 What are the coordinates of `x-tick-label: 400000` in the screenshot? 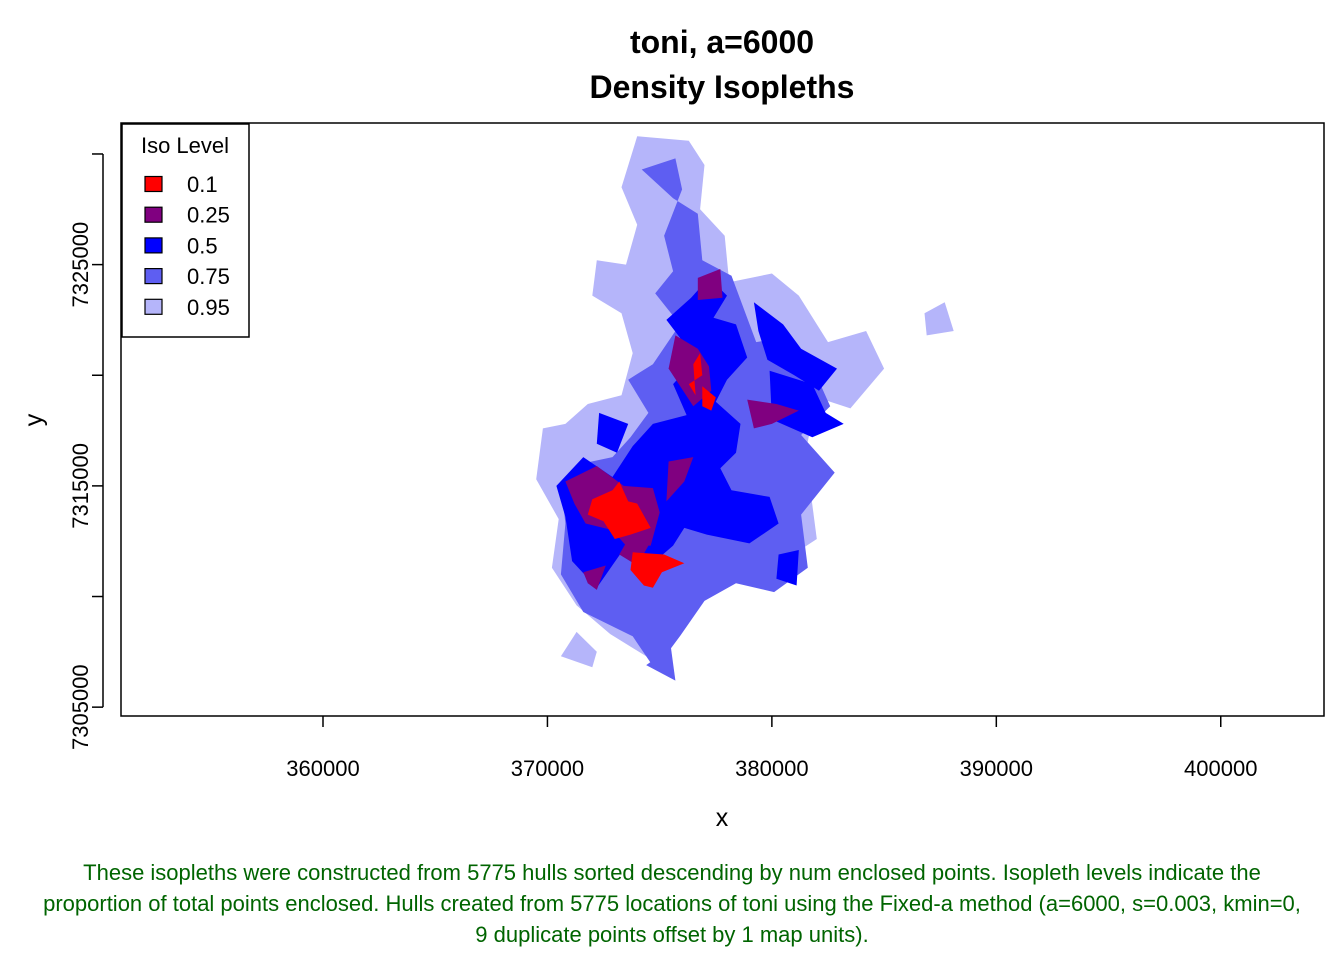 It's located at (1220, 768).